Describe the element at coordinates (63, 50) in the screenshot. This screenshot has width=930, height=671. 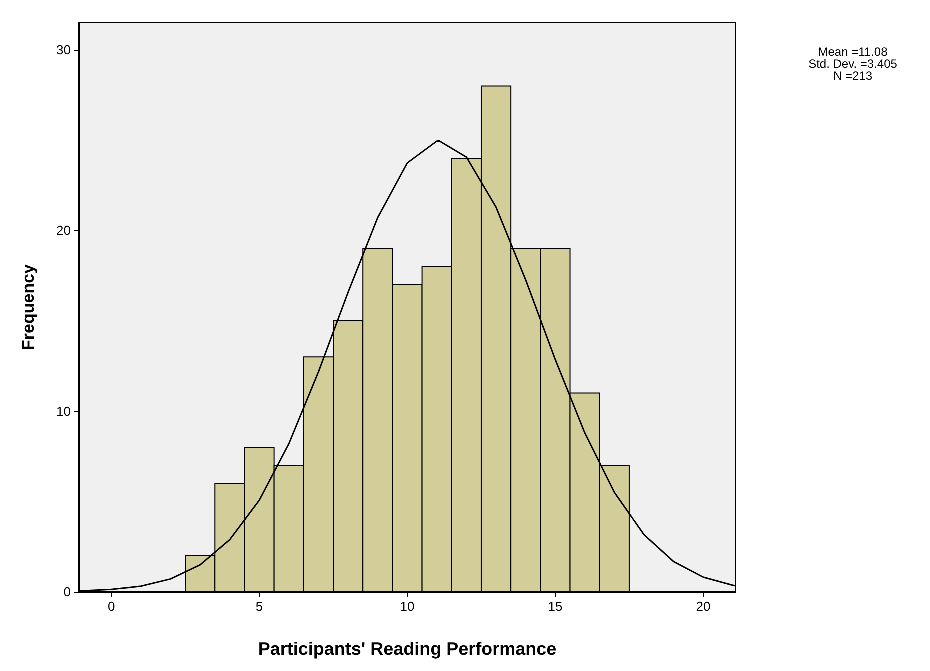
I see `y-tick-label: 30` at that location.